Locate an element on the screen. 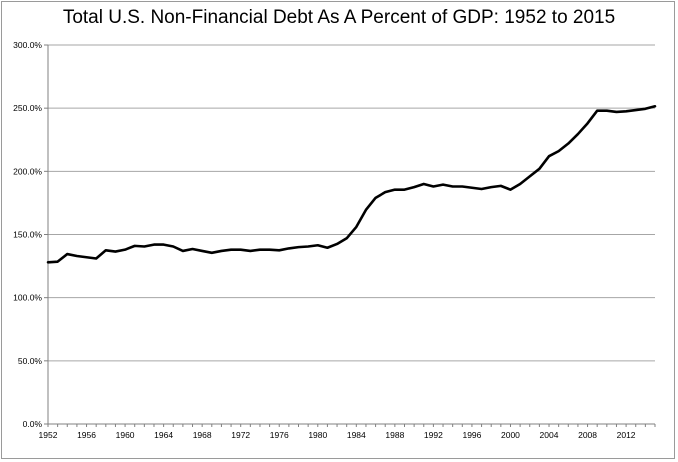 This screenshot has height=462, width=678. x-tick-label-3: 1964 is located at coordinates (163, 435).